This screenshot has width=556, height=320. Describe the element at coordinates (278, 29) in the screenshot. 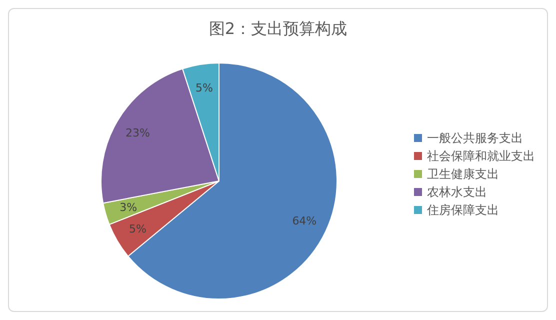

I see `chart-title: 图2：支出预算构成` at that location.